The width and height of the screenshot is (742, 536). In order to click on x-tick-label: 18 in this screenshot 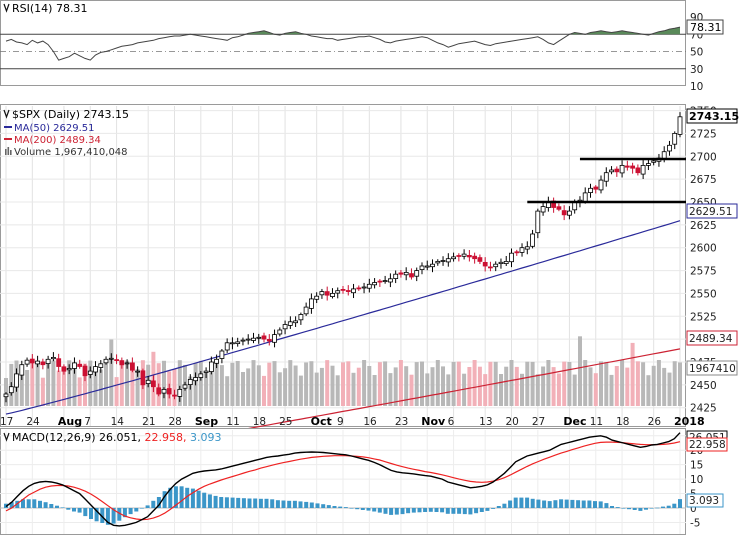, I will do `click(259, 422)`.